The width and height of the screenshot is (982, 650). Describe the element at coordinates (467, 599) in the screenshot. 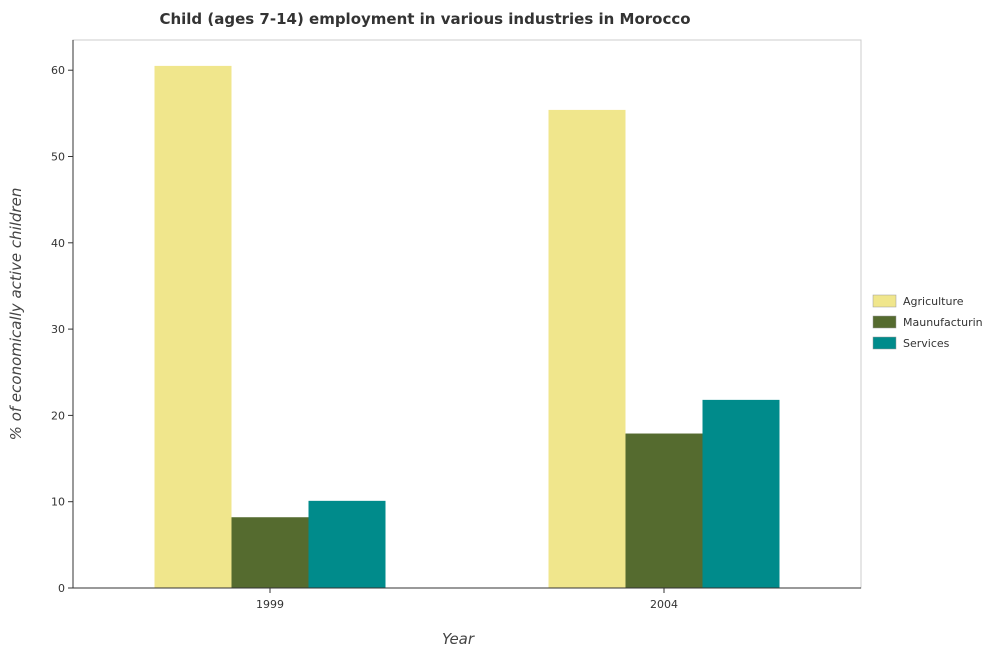

I see `x-axis: 1999 2004` at that location.